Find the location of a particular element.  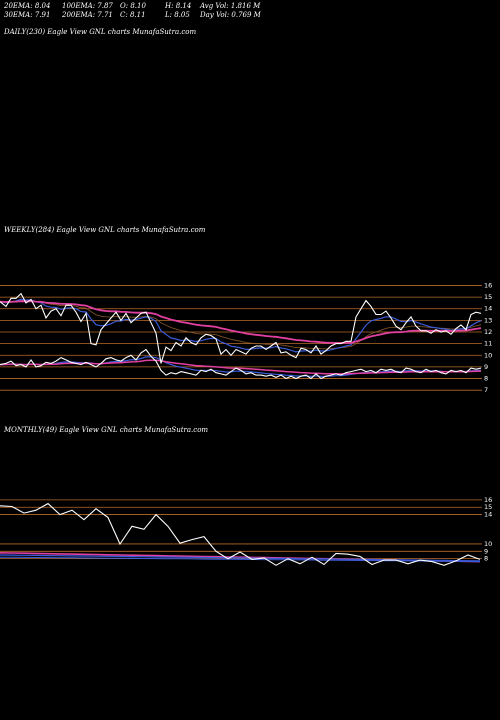

monthly-level-label: 15 is located at coordinates (488, 507).